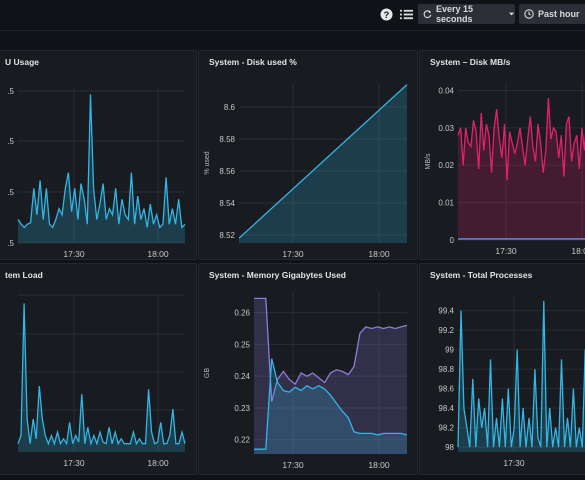 Image resolution: width=585 pixels, height=480 pixels. I want to click on dashboard-toolbar: ? Every 15 seconds Past hour, so click(292, 15).